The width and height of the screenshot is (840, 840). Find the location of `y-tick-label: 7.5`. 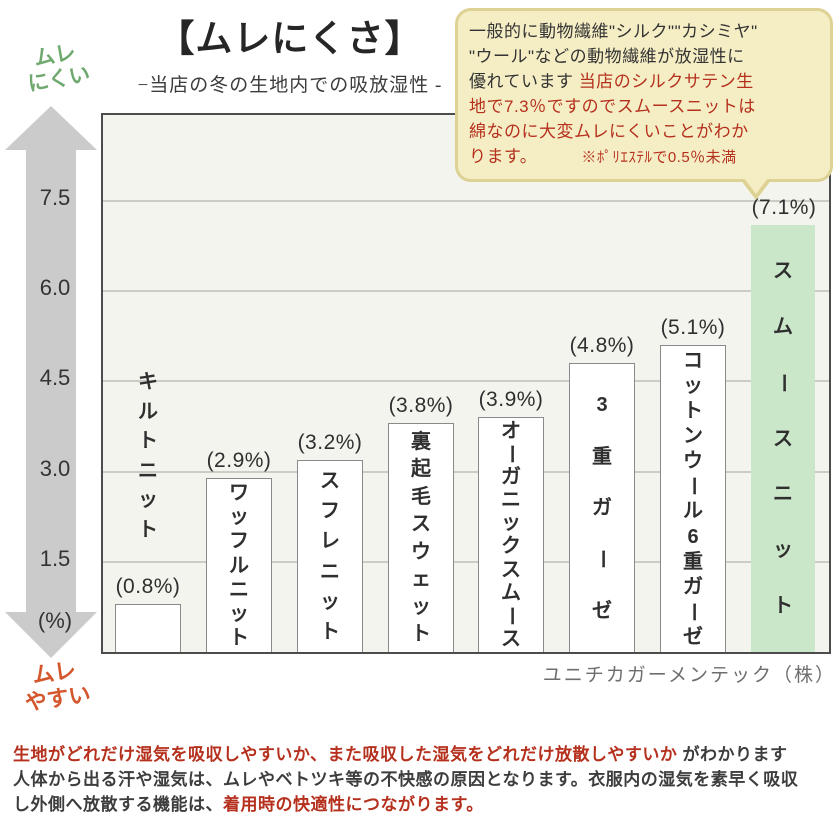

y-tick-label: 7.5 is located at coordinates (55, 197).